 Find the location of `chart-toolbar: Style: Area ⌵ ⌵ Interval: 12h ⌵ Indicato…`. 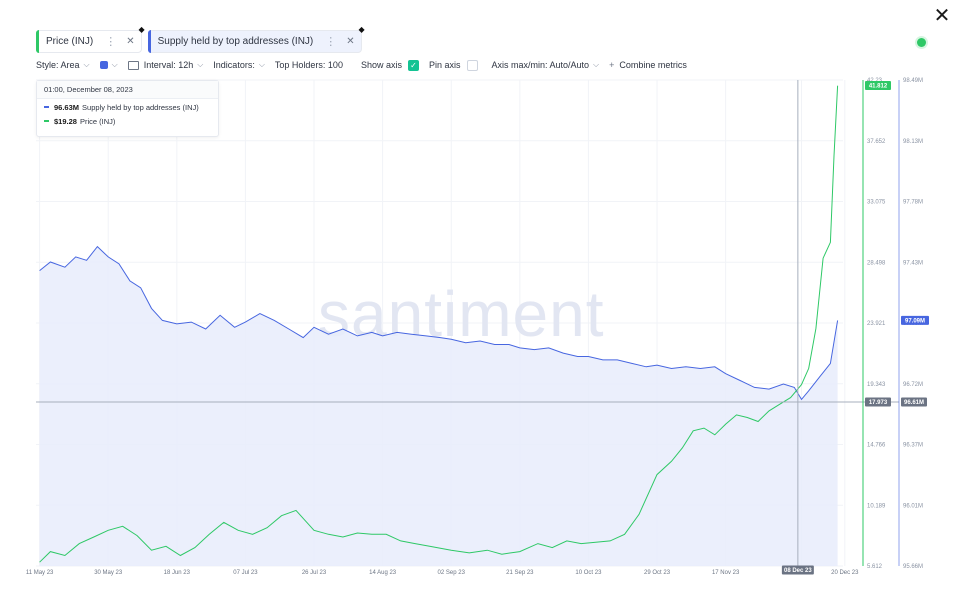

chart-toolbar: Style: Area ⌵ ⌵ Interval: 12h ⌵ Indicato… is located at coordinates (366, 65).